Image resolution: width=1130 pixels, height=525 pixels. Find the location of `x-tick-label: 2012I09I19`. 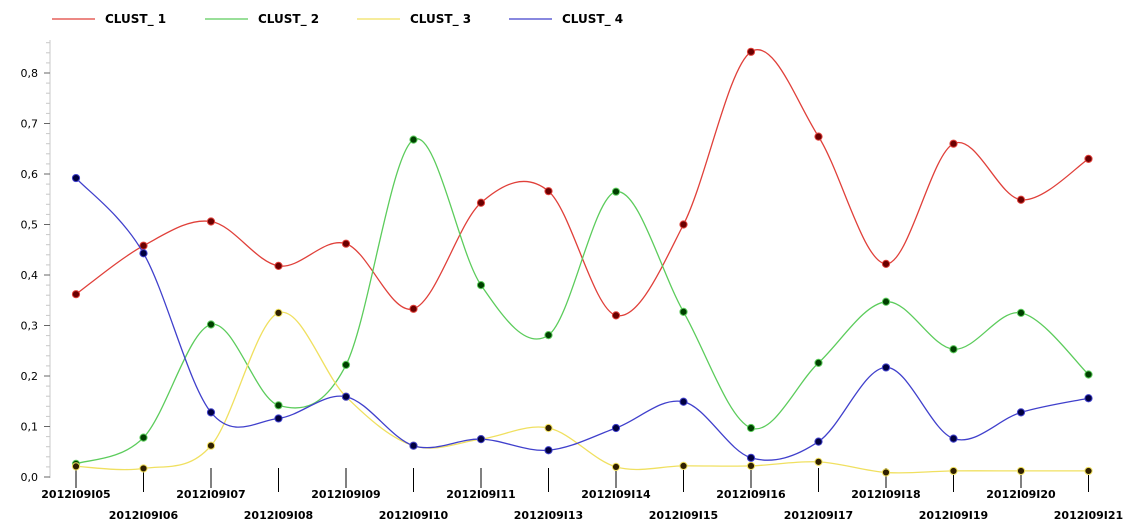

x-tick-label: 2012I09I19 is located at coordinates (953, 515).